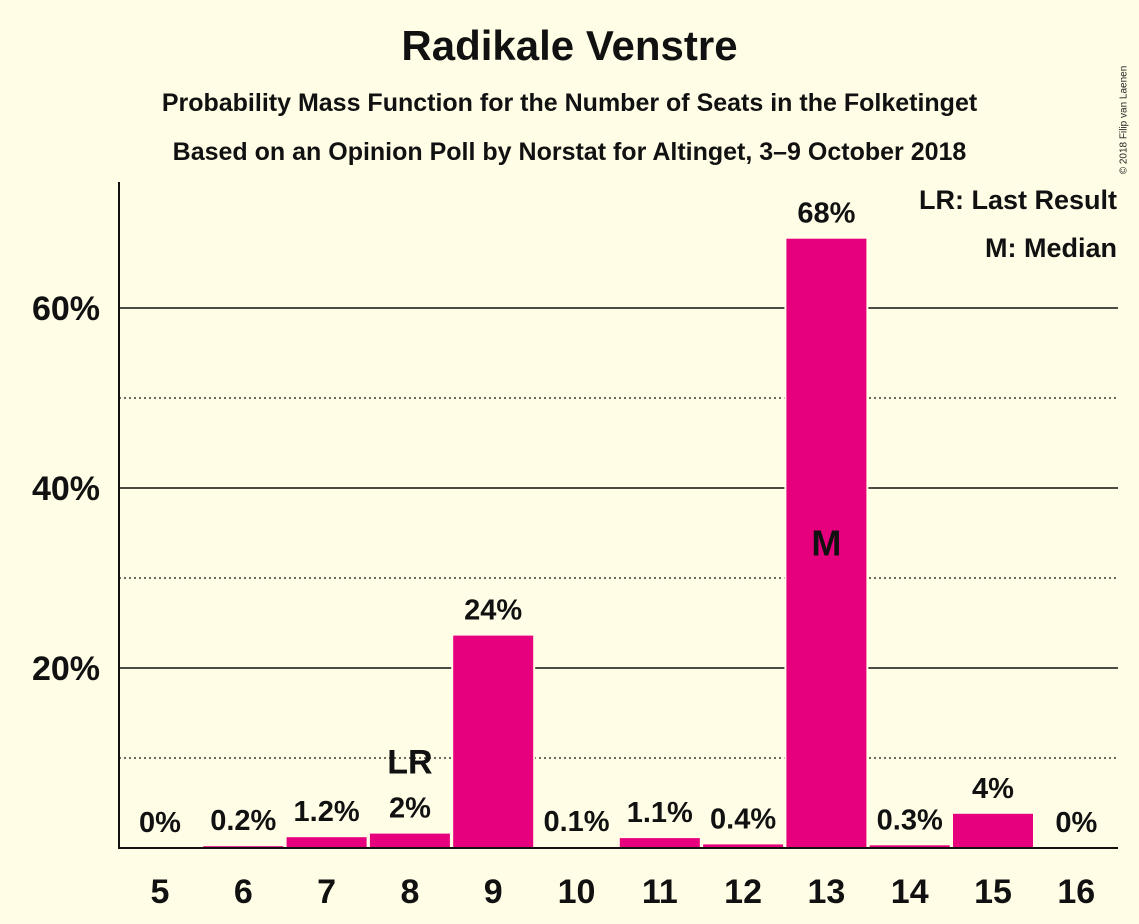 The image size is (1139, 924). I want to click on bar-value-label: 1.2%, so click(327, 812).